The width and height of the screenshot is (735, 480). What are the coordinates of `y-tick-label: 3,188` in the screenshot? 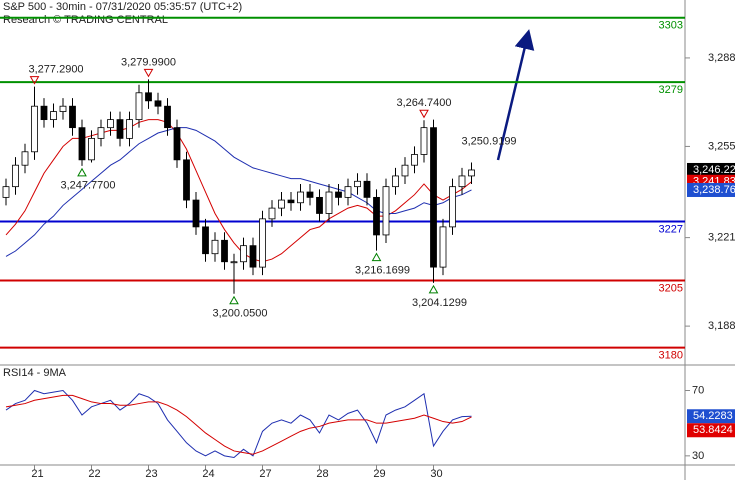 It's located at (721, 326).